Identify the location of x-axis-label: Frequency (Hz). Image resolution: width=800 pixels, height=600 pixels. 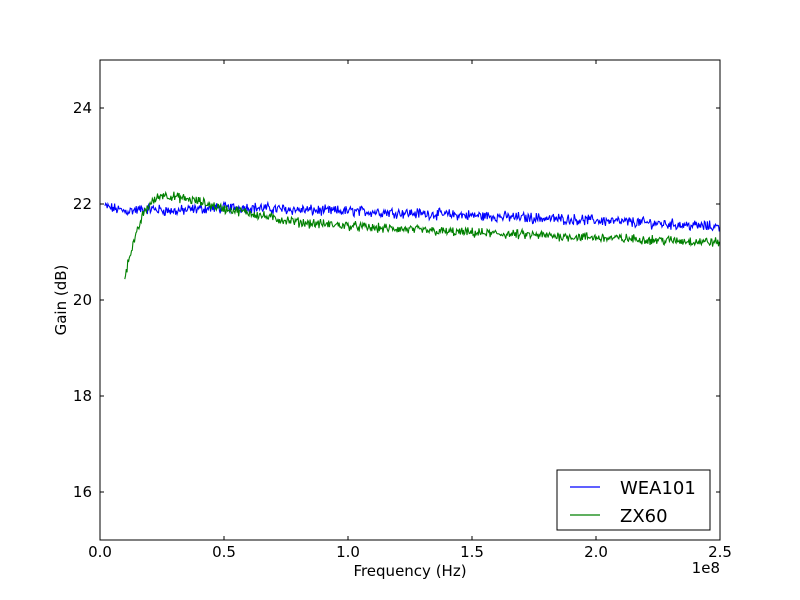
(409, 571).